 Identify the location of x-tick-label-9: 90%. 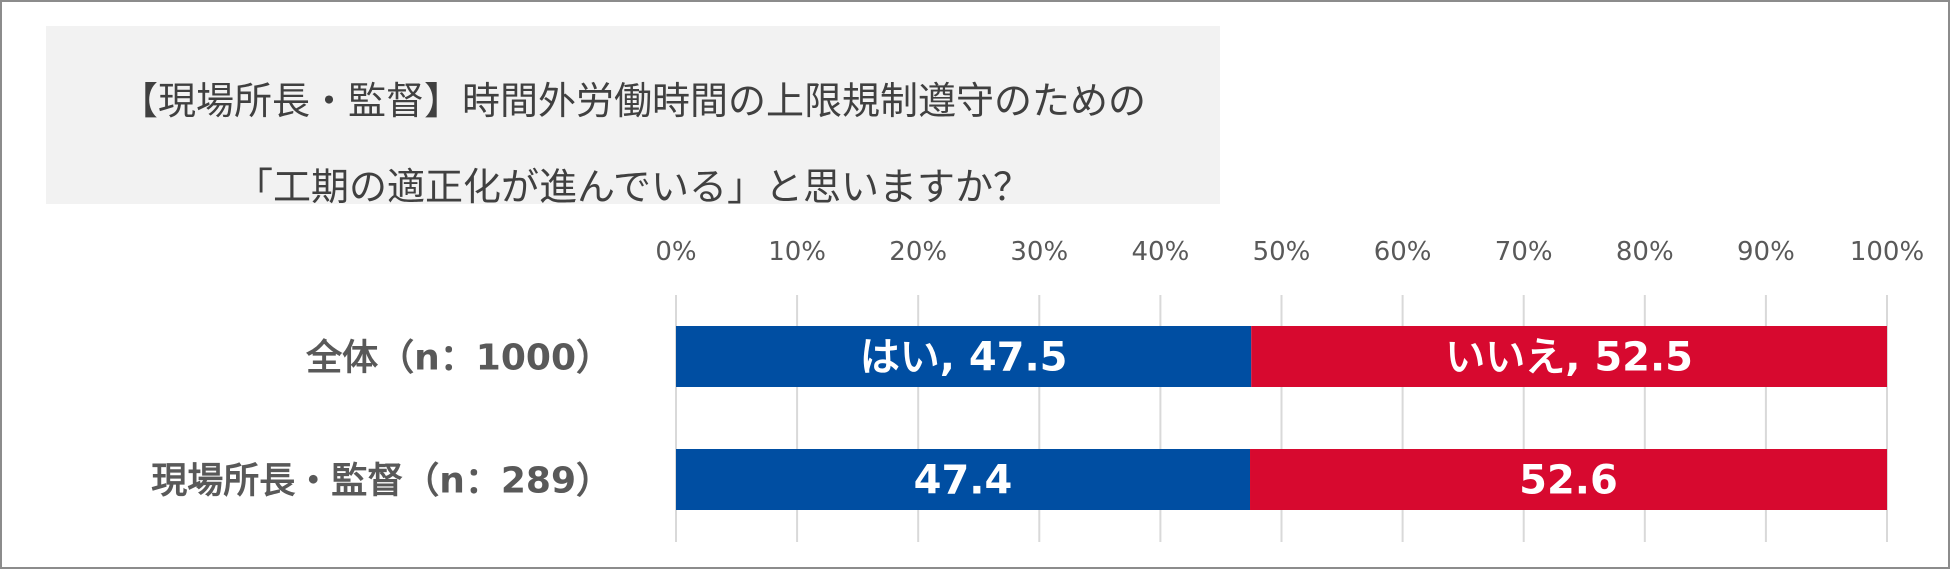
(1766, 252).